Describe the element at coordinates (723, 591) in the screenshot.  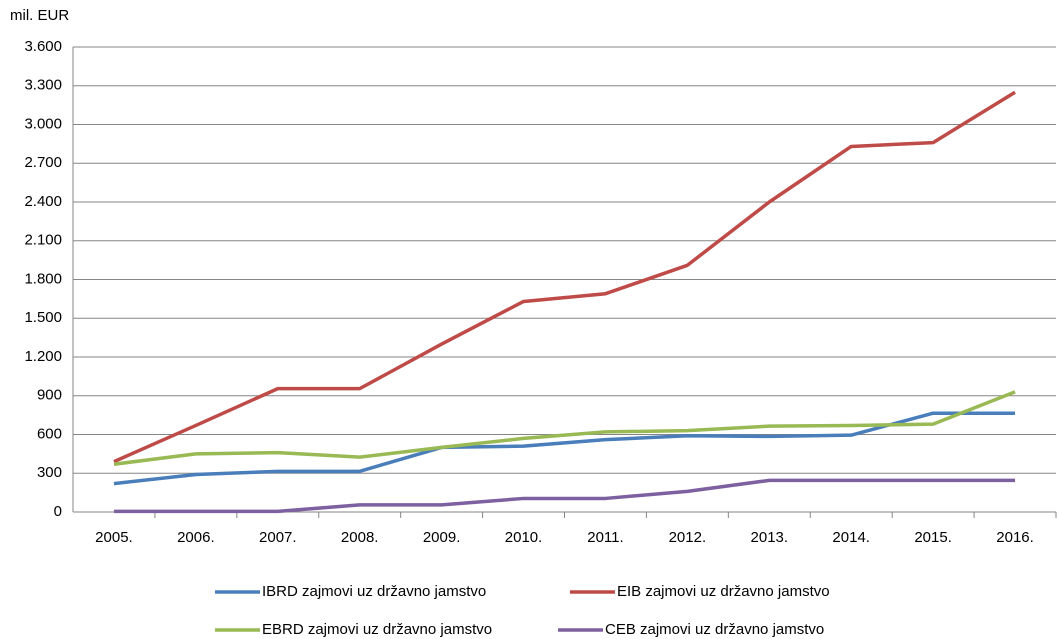
I see `legend-label: EIB zajmovi uz državno jamstvo` at that location.